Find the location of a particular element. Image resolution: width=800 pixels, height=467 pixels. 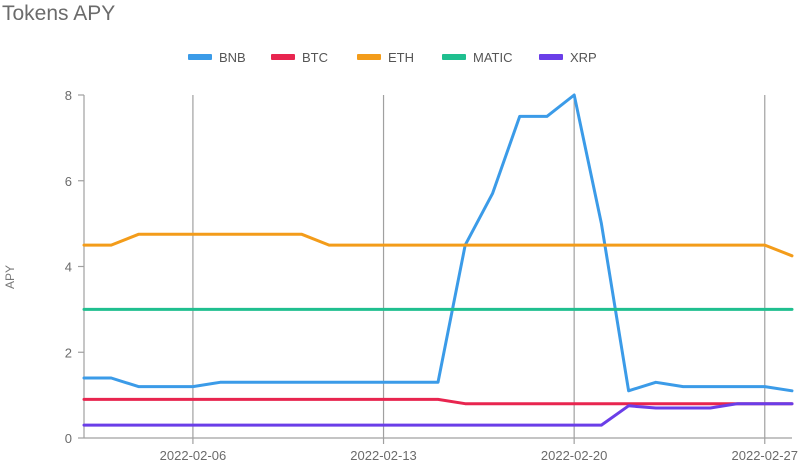

y-tick-label: 8 is located at coordinates (68, 95).